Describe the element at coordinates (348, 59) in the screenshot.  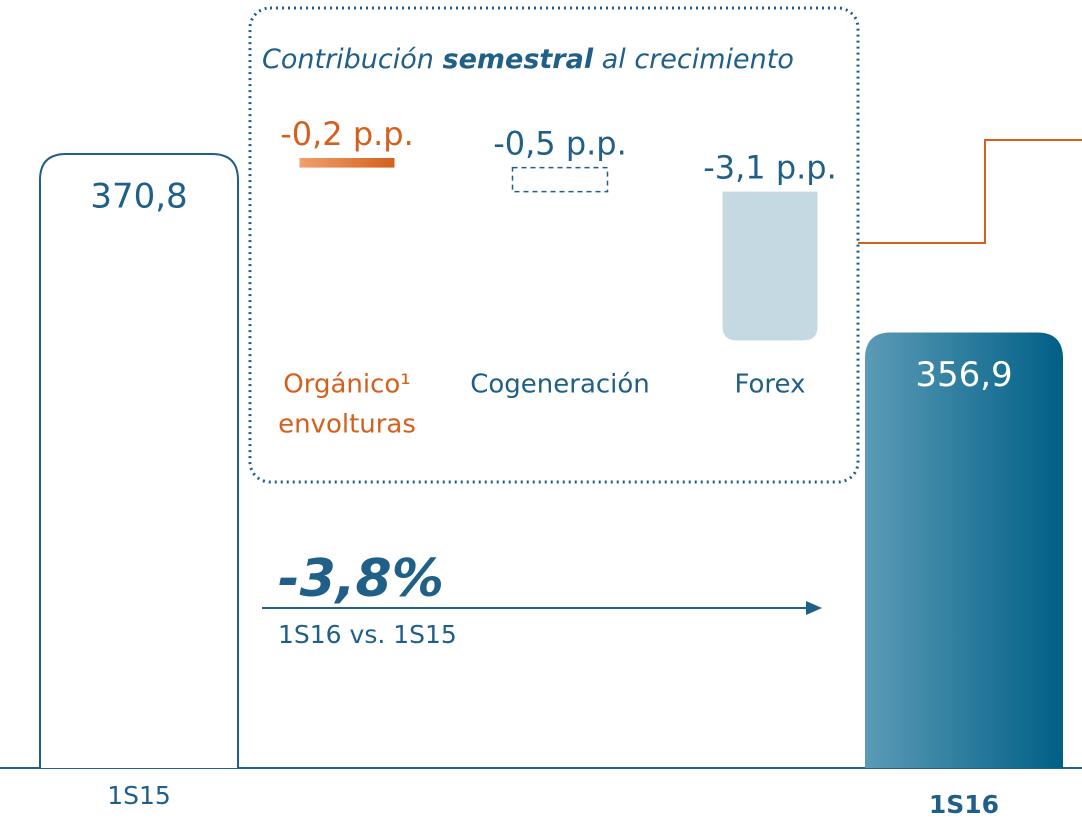
I see `title-part: Contribución` at that location.